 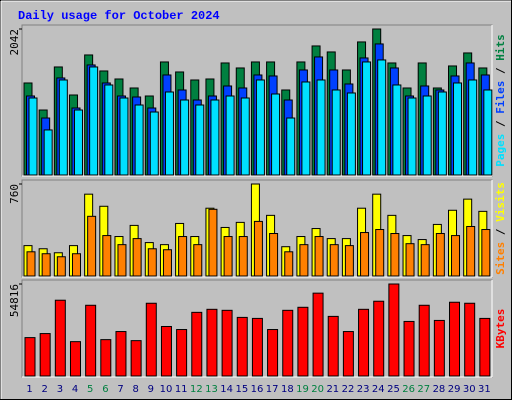 What do you see at coordinates (393, 389) in the screenshot?
I see `x-tick-label: 25` at bounding box center [393, 389].